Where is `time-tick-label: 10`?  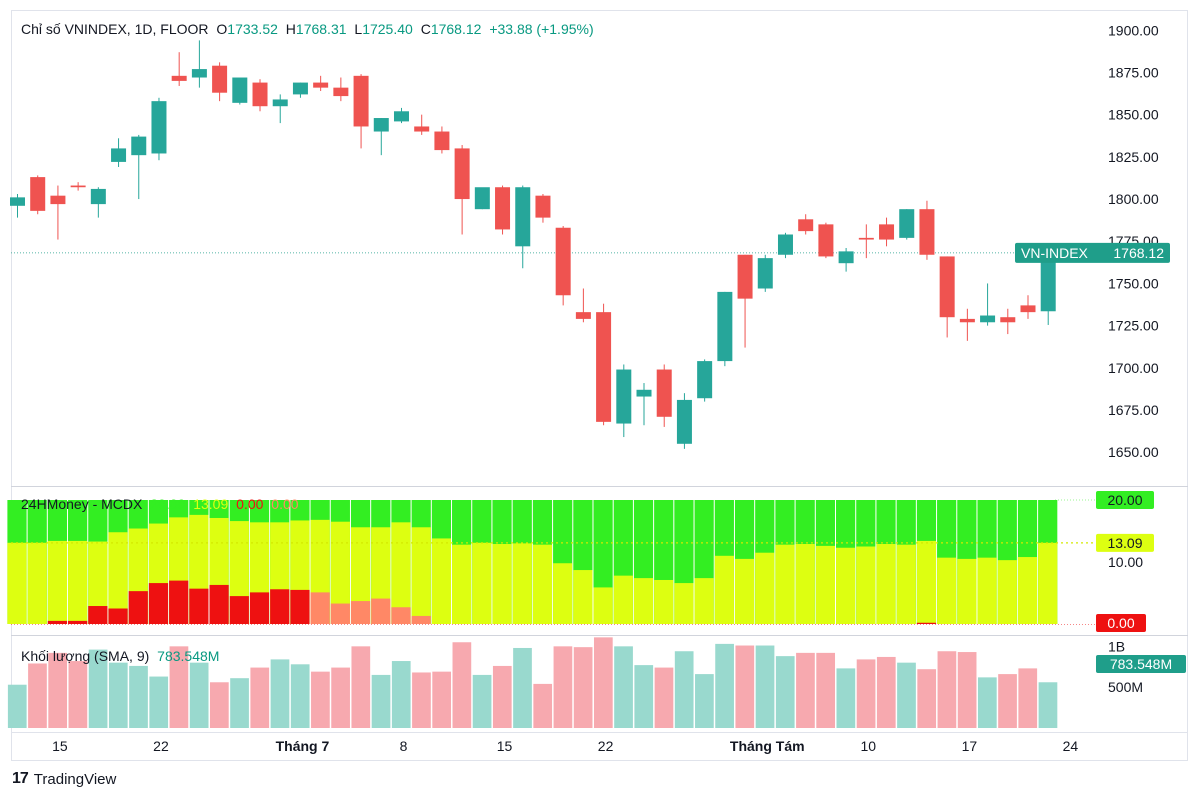
time-tick-label: 10 is located at coordinates (869, 746).